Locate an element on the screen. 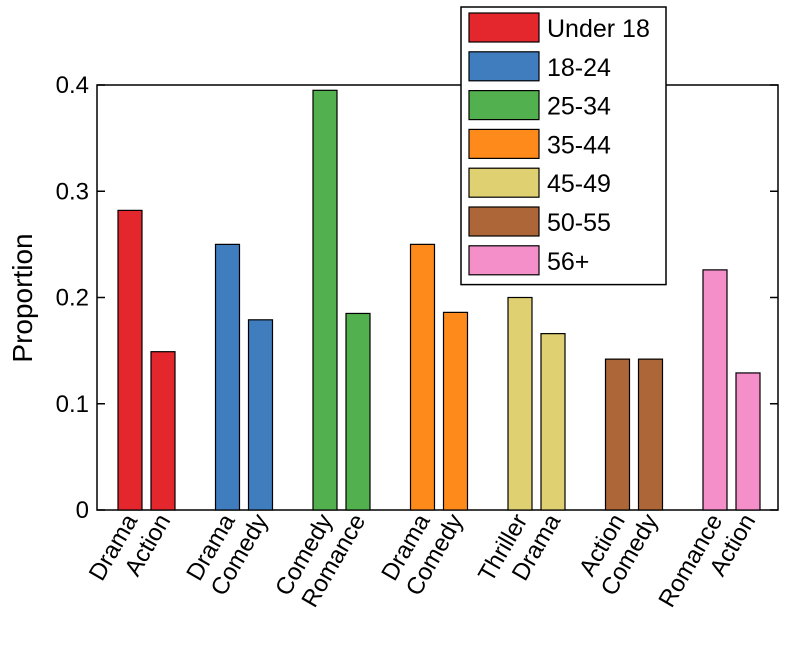 The width and height of the screenshot is (790, 671). legend-label: 18-24 is located at coordinates (579, 68).